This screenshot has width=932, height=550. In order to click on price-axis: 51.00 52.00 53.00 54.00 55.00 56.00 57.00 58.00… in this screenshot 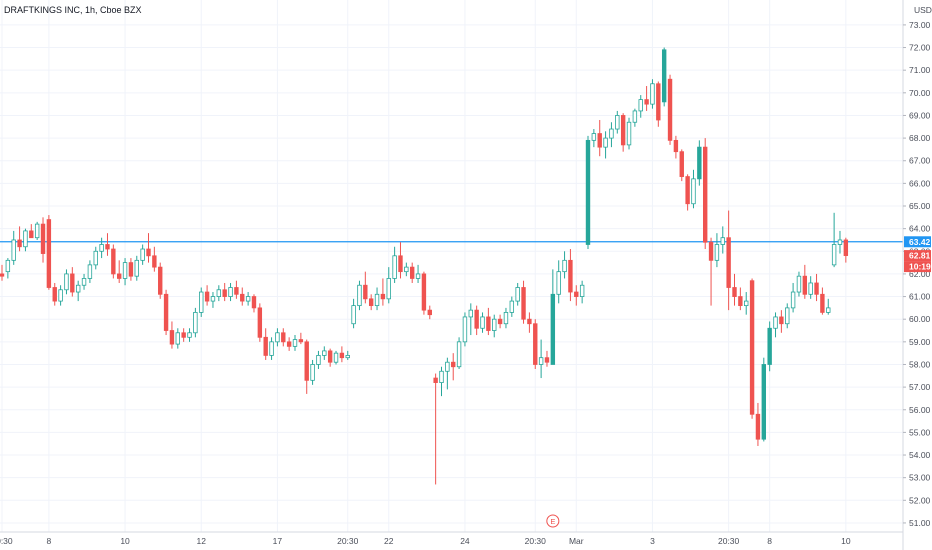, I will do `click(917, 274)`.